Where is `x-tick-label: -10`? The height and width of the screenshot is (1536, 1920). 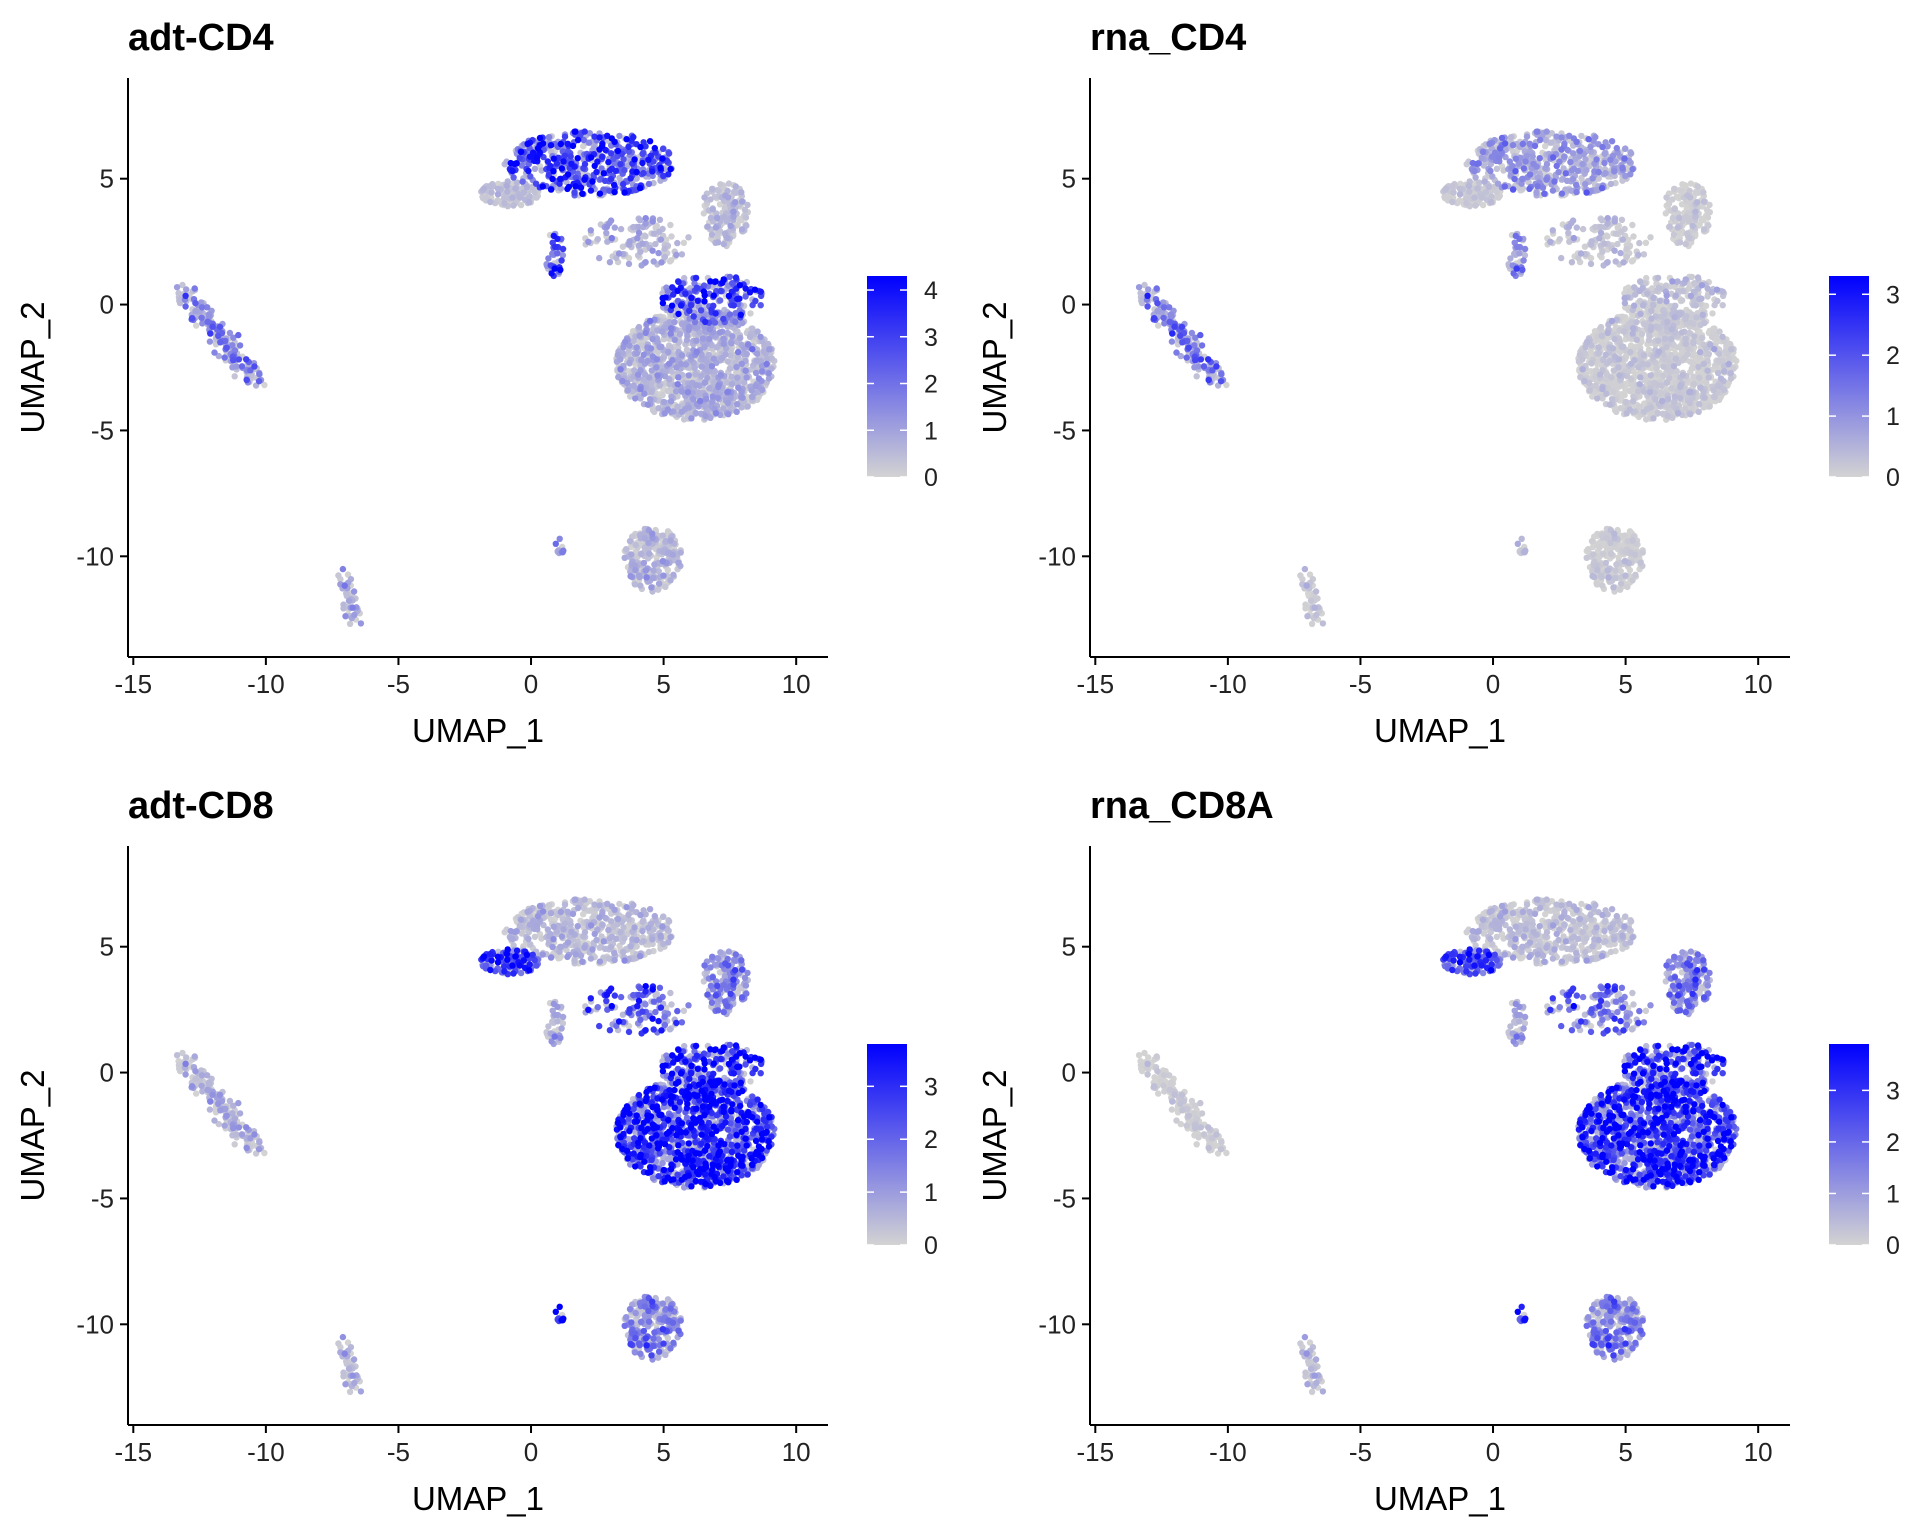 x-tick-label: -10 is located at coordinates (1228, 684).